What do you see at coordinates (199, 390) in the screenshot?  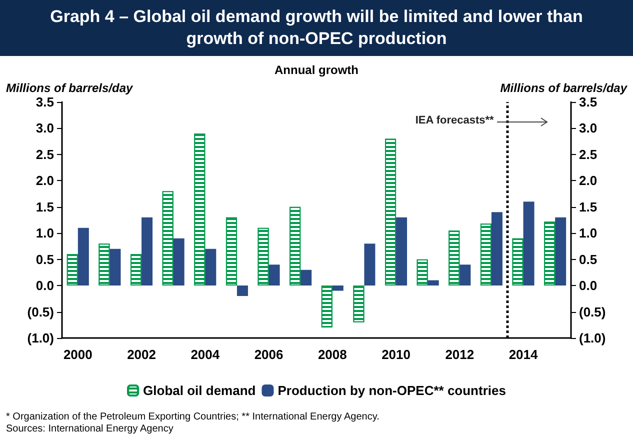 I see `legend-label: Global oil demand` at bounding box center [199, 390].